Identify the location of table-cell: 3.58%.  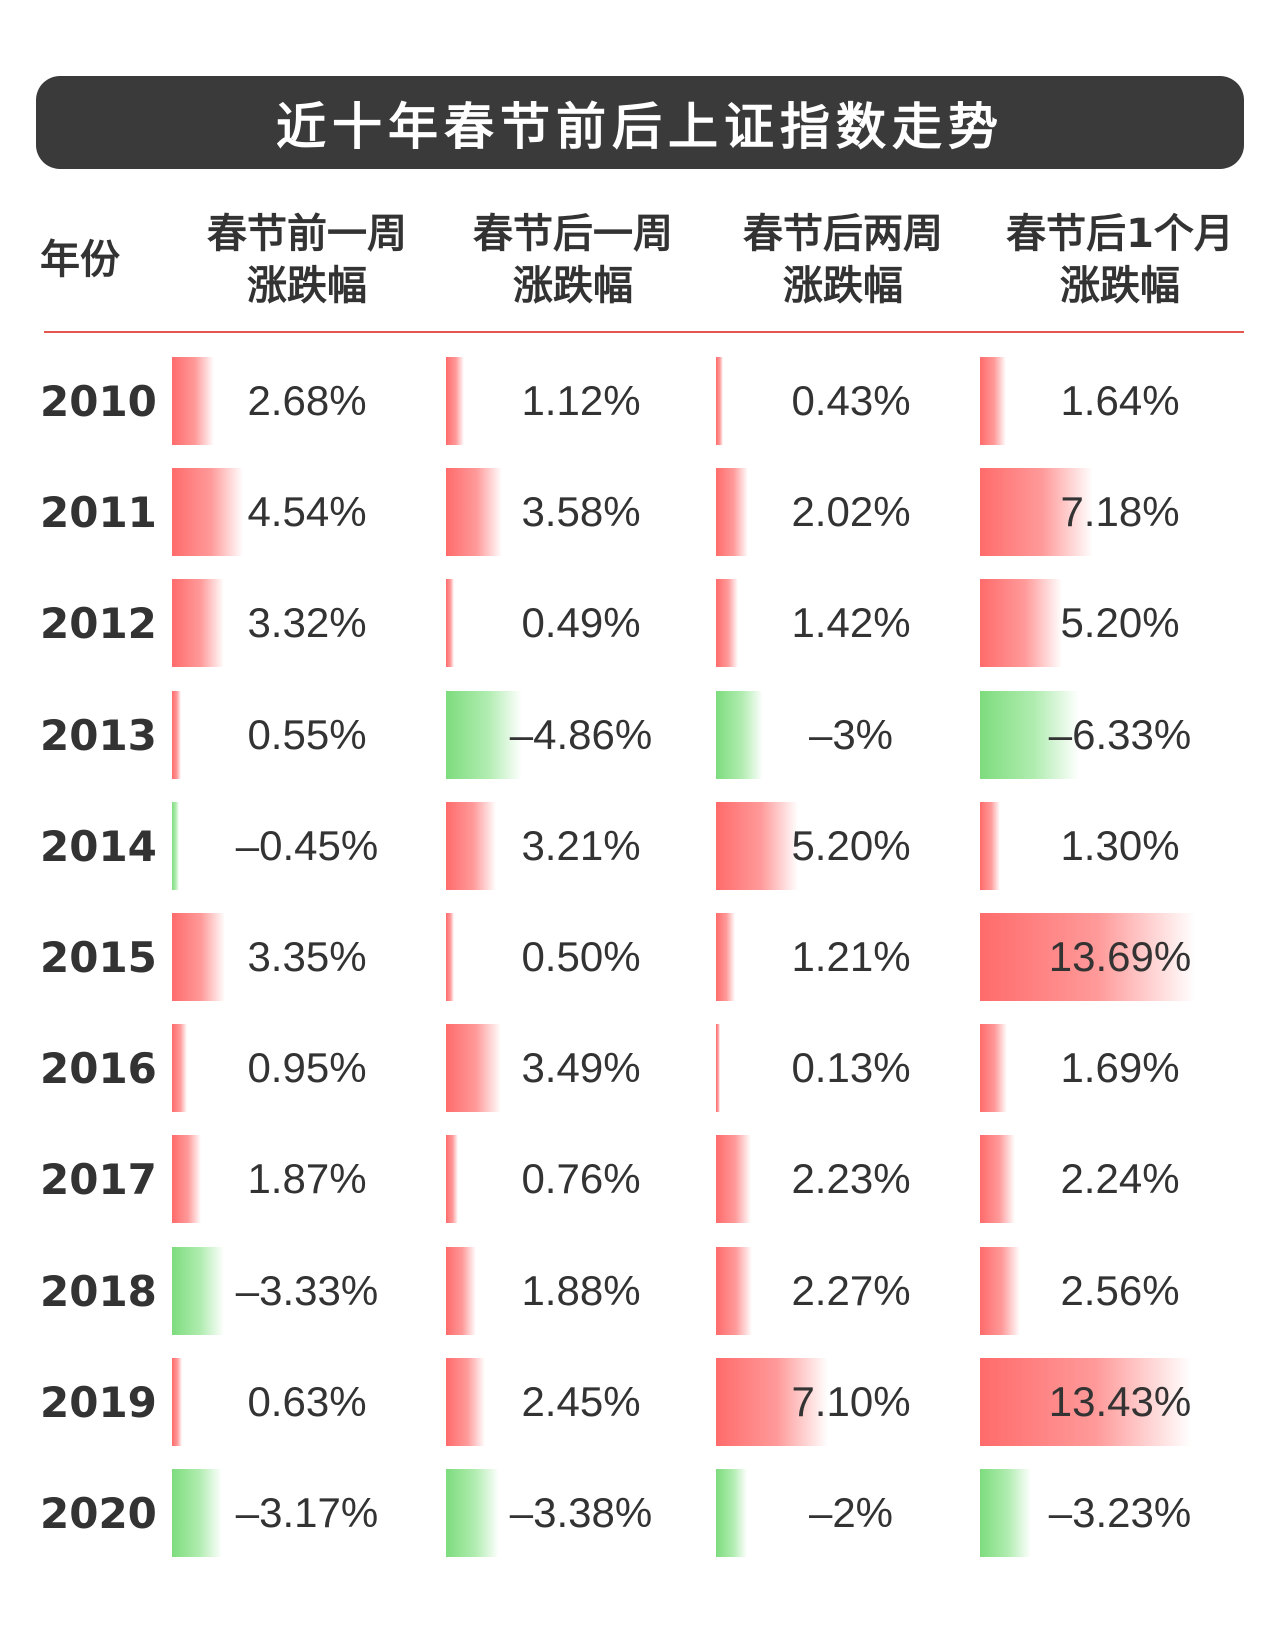
(581, 512).